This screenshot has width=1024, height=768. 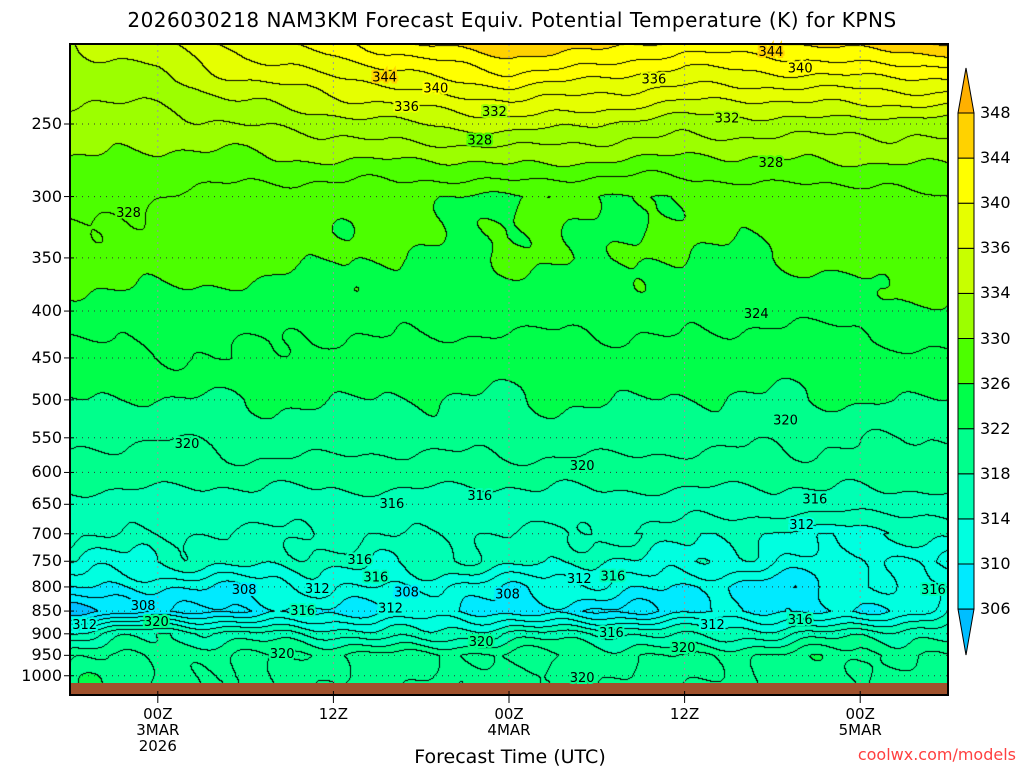 What do you see at coordinates (46, 437) in the screenshot?
I see `y-tick-label: 550` at bounding box center [46, 437].